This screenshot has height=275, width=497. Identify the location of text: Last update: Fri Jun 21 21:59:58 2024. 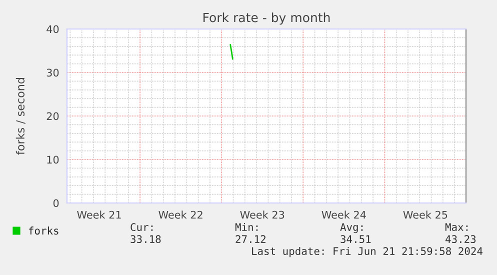
(367, 252).